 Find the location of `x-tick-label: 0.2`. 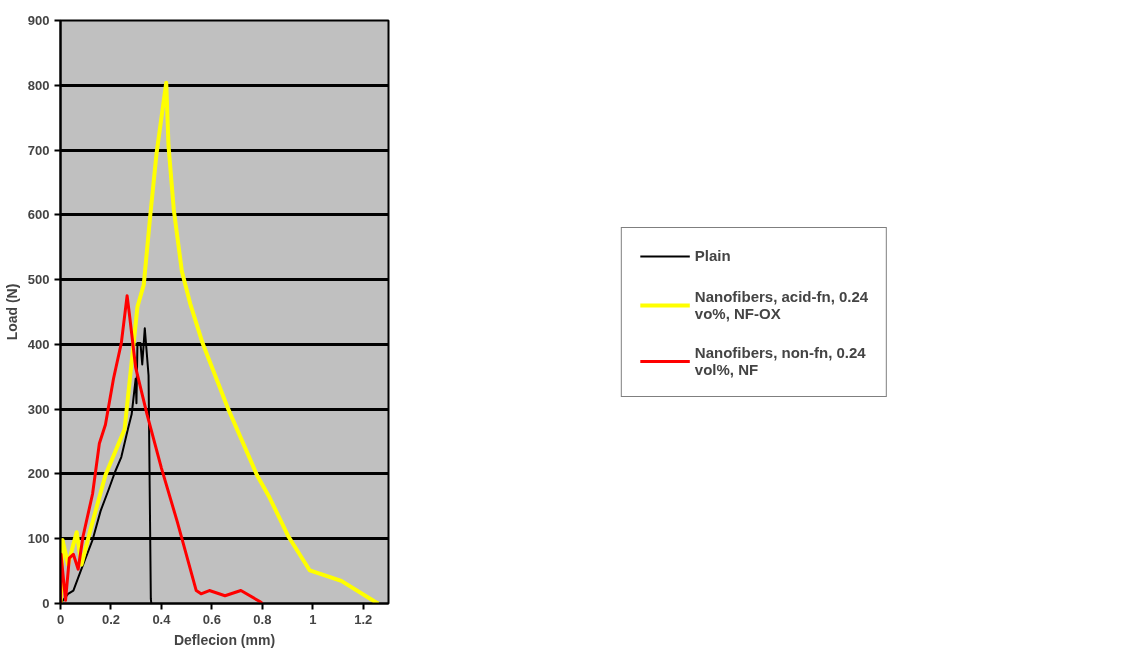

x-tick-label: 0.2 is located at coordinates (110, 619).